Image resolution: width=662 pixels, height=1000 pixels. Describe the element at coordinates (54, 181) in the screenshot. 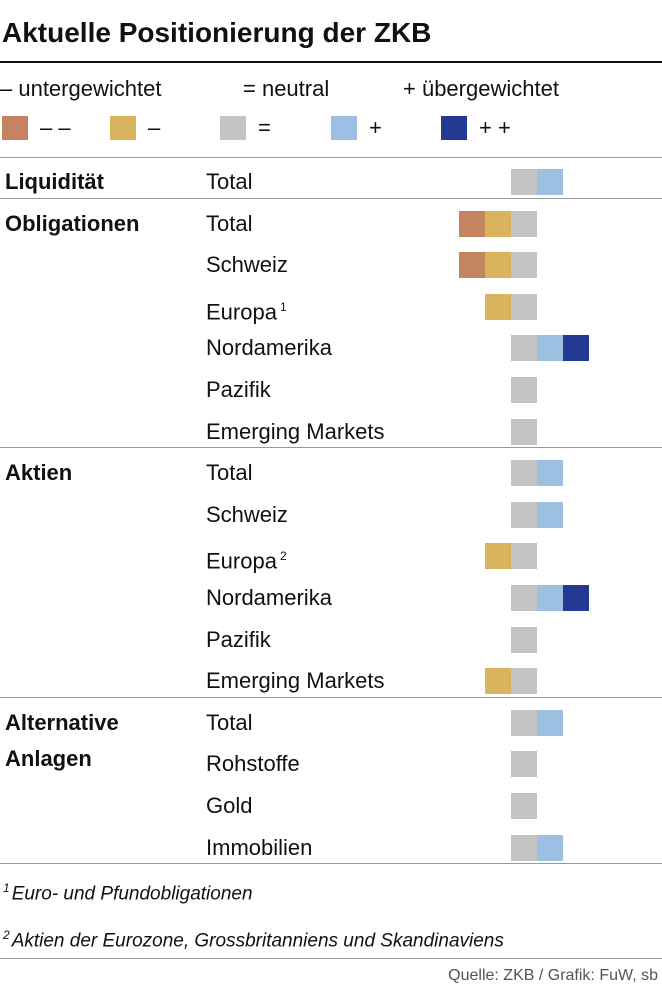

I see `group-label: Liquidität` at that location.